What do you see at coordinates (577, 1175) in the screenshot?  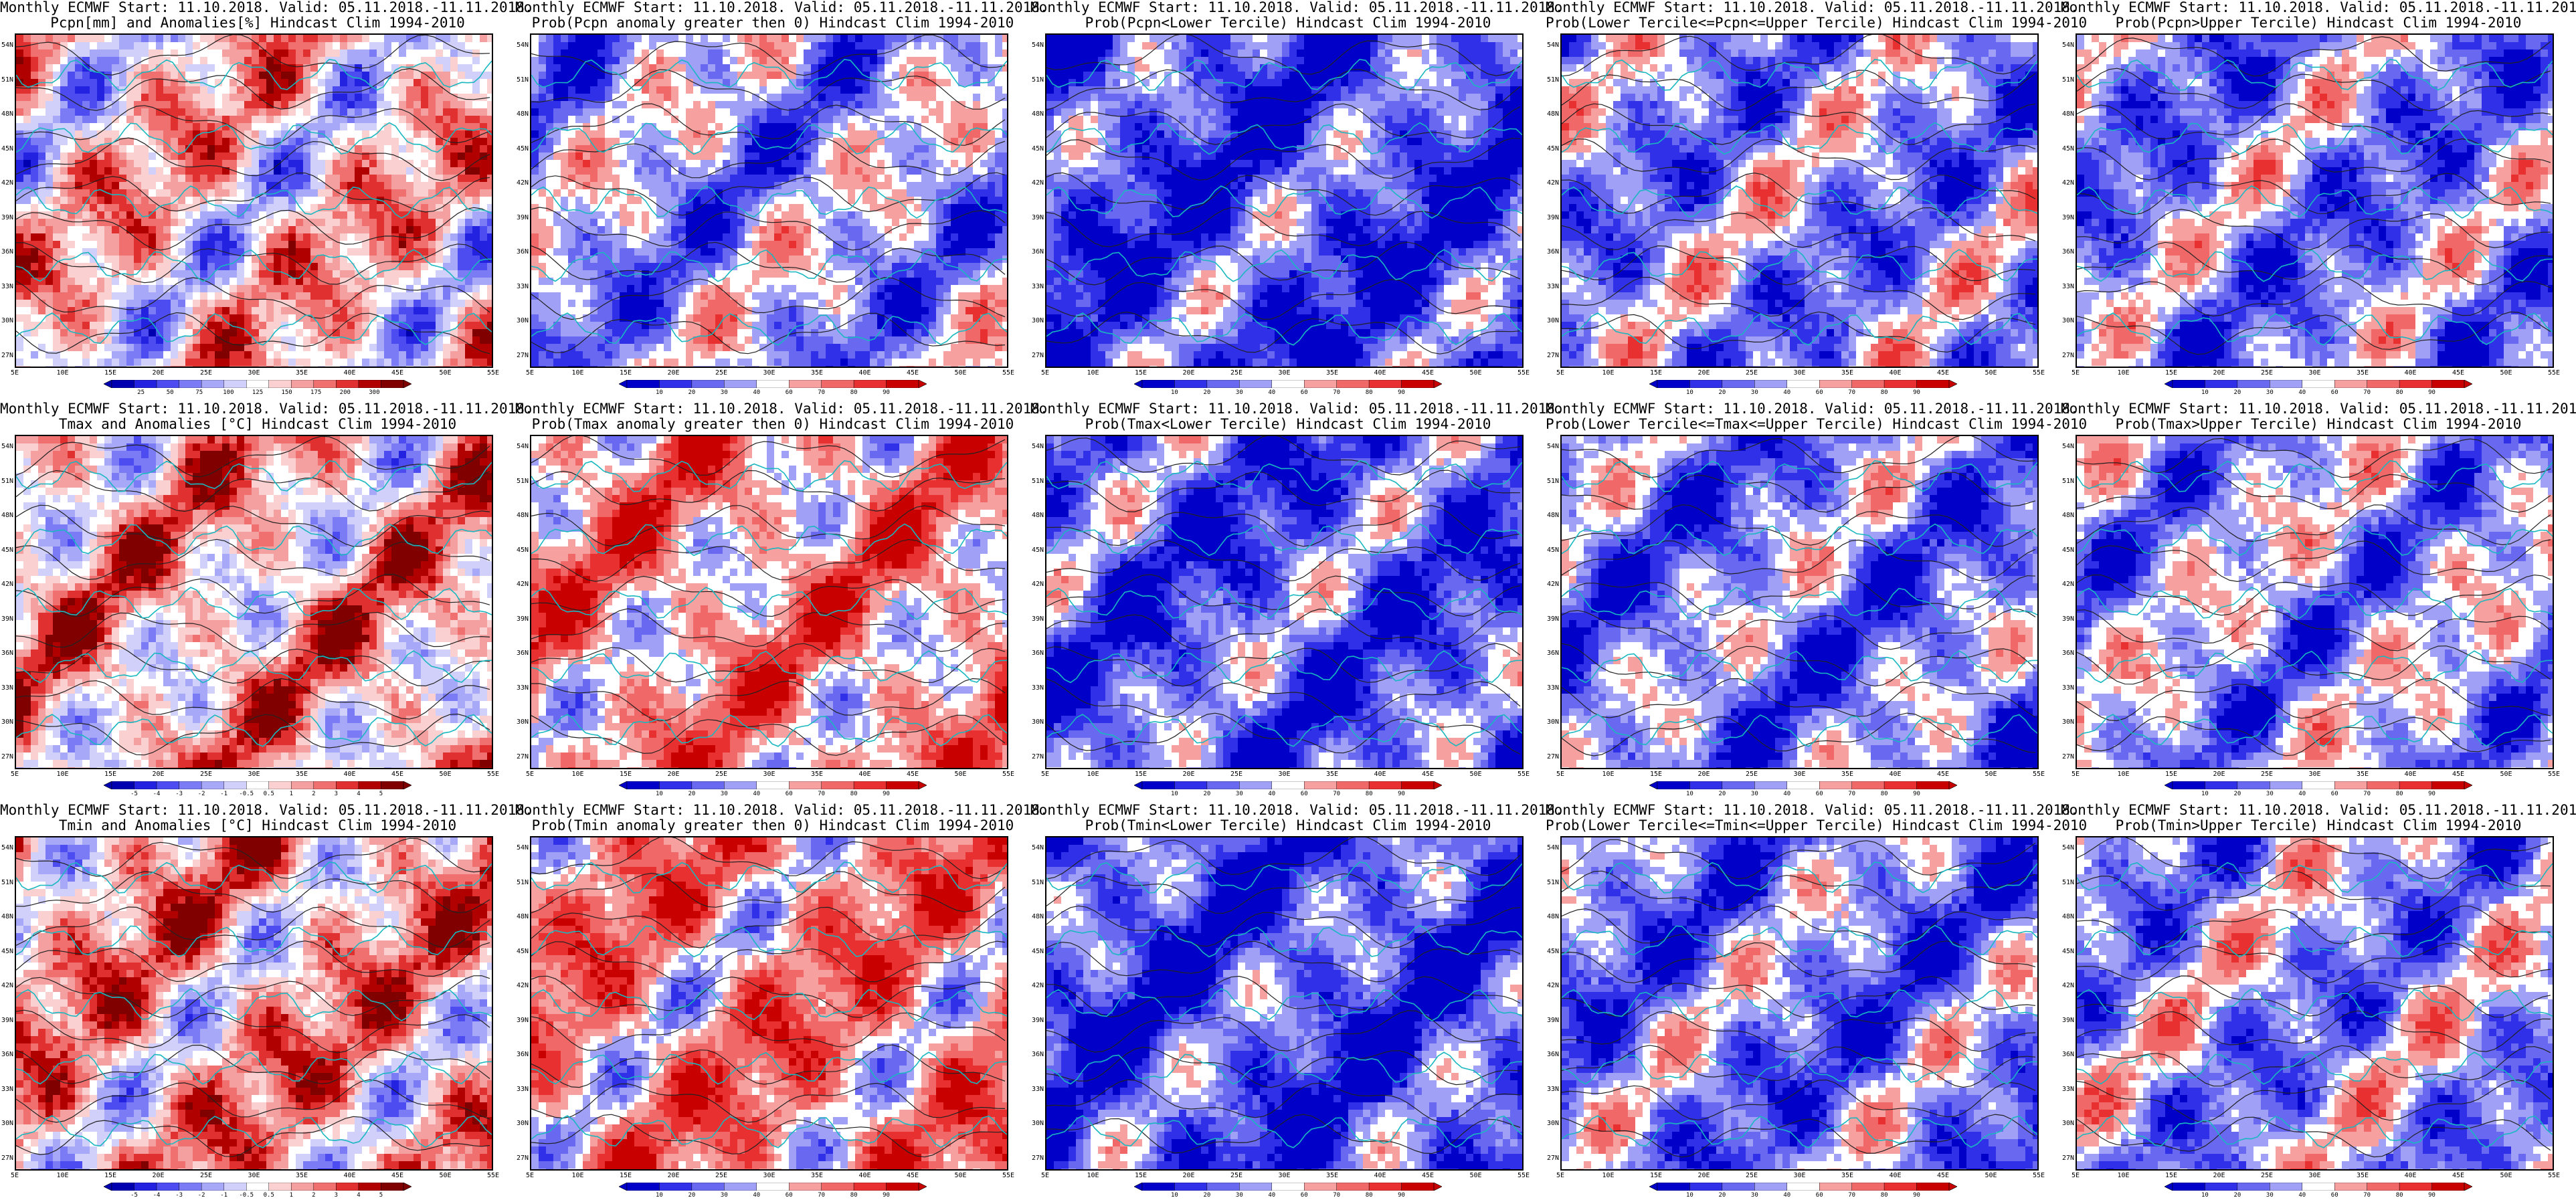 I see `longitude-tick-label: 10E` at bounding box center [577, 1175].